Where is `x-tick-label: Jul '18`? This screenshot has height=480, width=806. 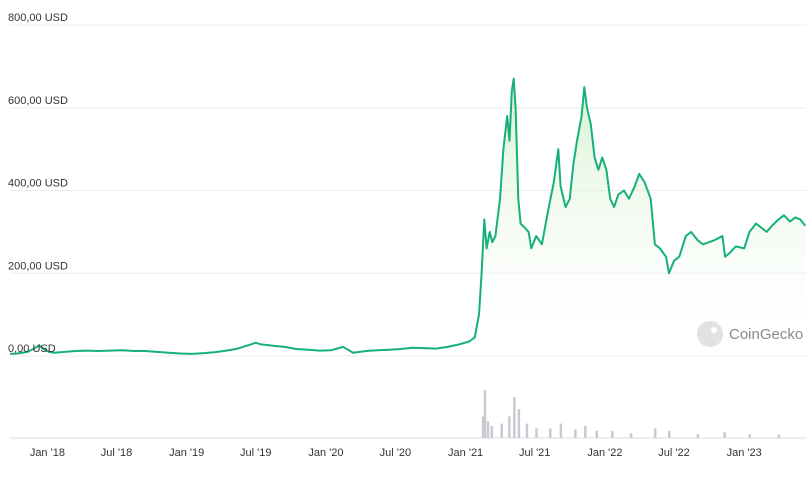
x-tick-label: Jul '18 is located at coordinates (116, 453).